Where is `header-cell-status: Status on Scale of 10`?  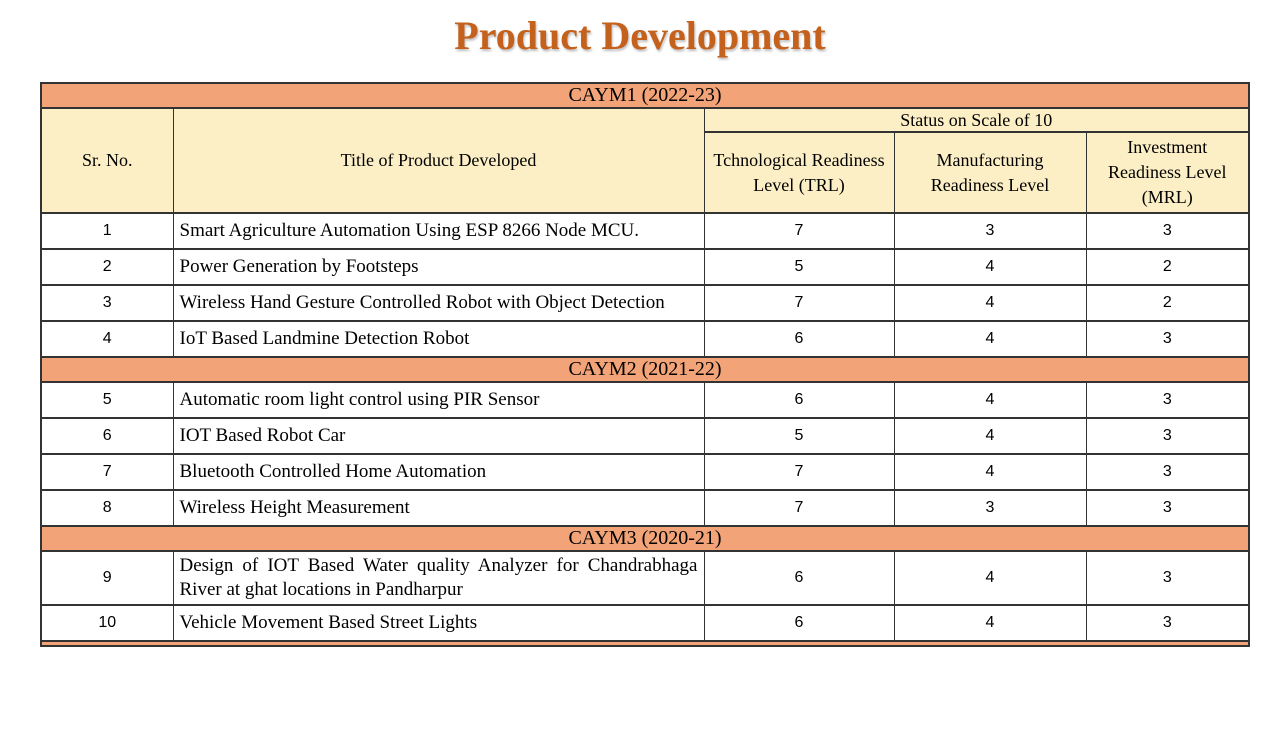 header-cell-status: Status on Scale of 10 is located at coordinates (976, 120).